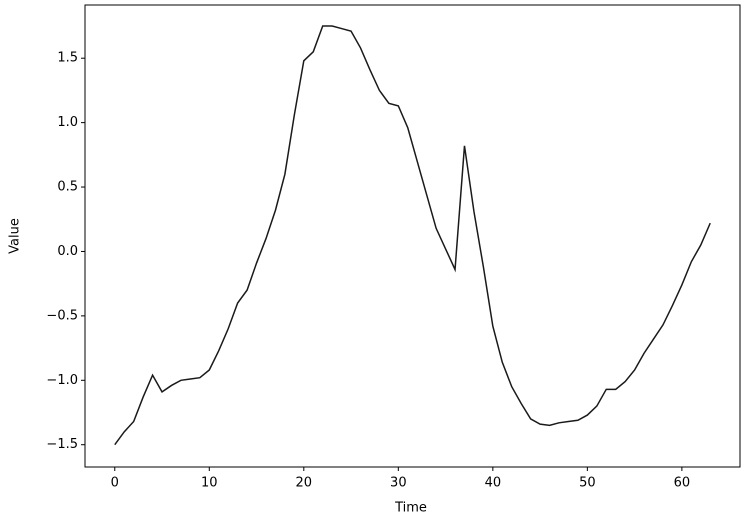 This screenshot has height=520, width=745. What do you see at coordinates (398, 483) in the screenshot?
I see `x-tick-label: 30` at bounding box center [398, 483].